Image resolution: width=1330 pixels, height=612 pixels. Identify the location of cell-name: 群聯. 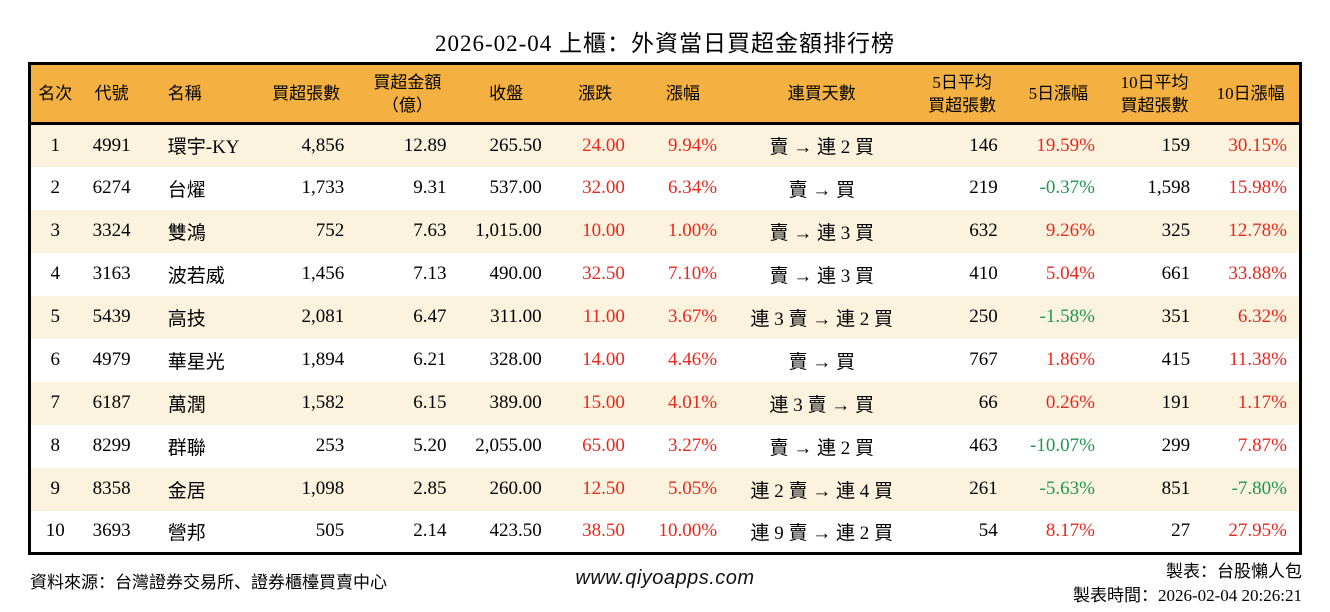
(186, 448).